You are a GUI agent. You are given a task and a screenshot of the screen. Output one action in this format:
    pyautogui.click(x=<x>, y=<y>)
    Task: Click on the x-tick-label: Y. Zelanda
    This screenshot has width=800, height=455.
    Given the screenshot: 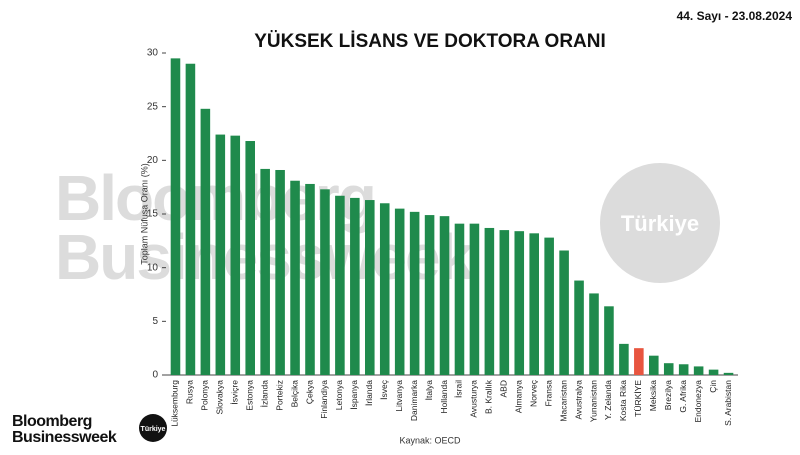 What is the action you would take?
    pyautogui.click(x=608, y=400)
    